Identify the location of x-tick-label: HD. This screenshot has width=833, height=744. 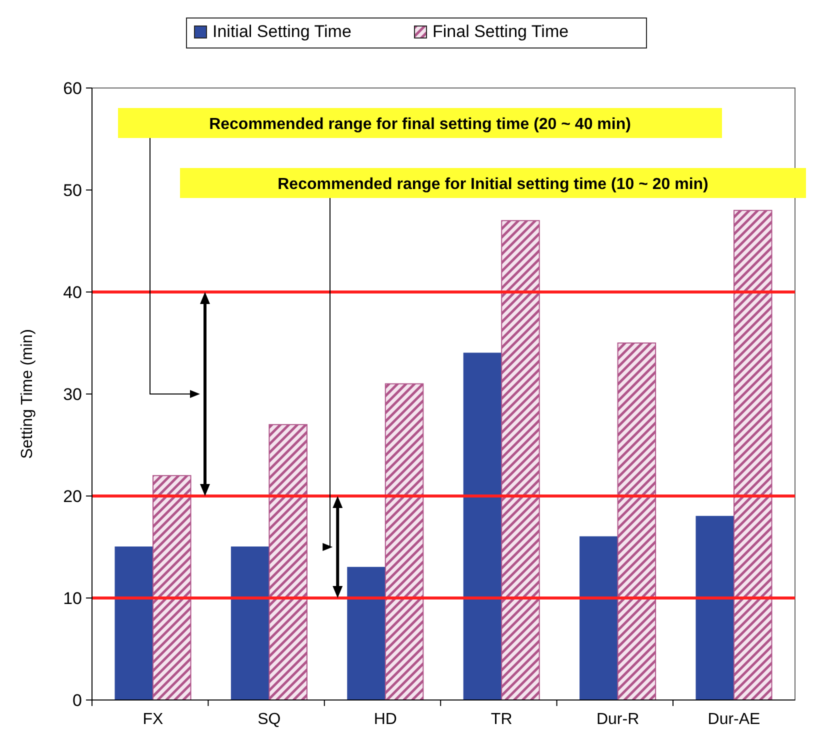
(385, 719).